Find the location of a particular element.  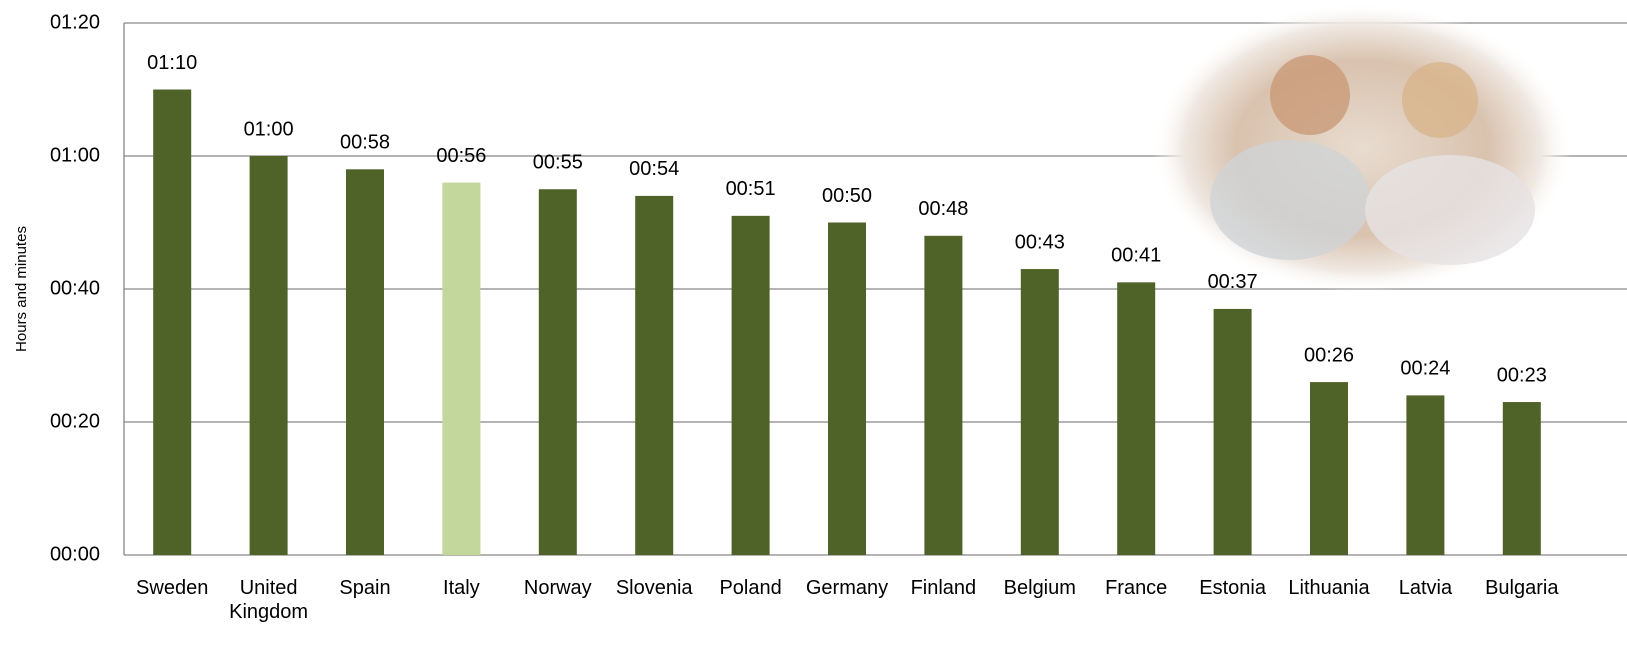

y-tick-label: 00:00 is located at coordinates (75, 554).